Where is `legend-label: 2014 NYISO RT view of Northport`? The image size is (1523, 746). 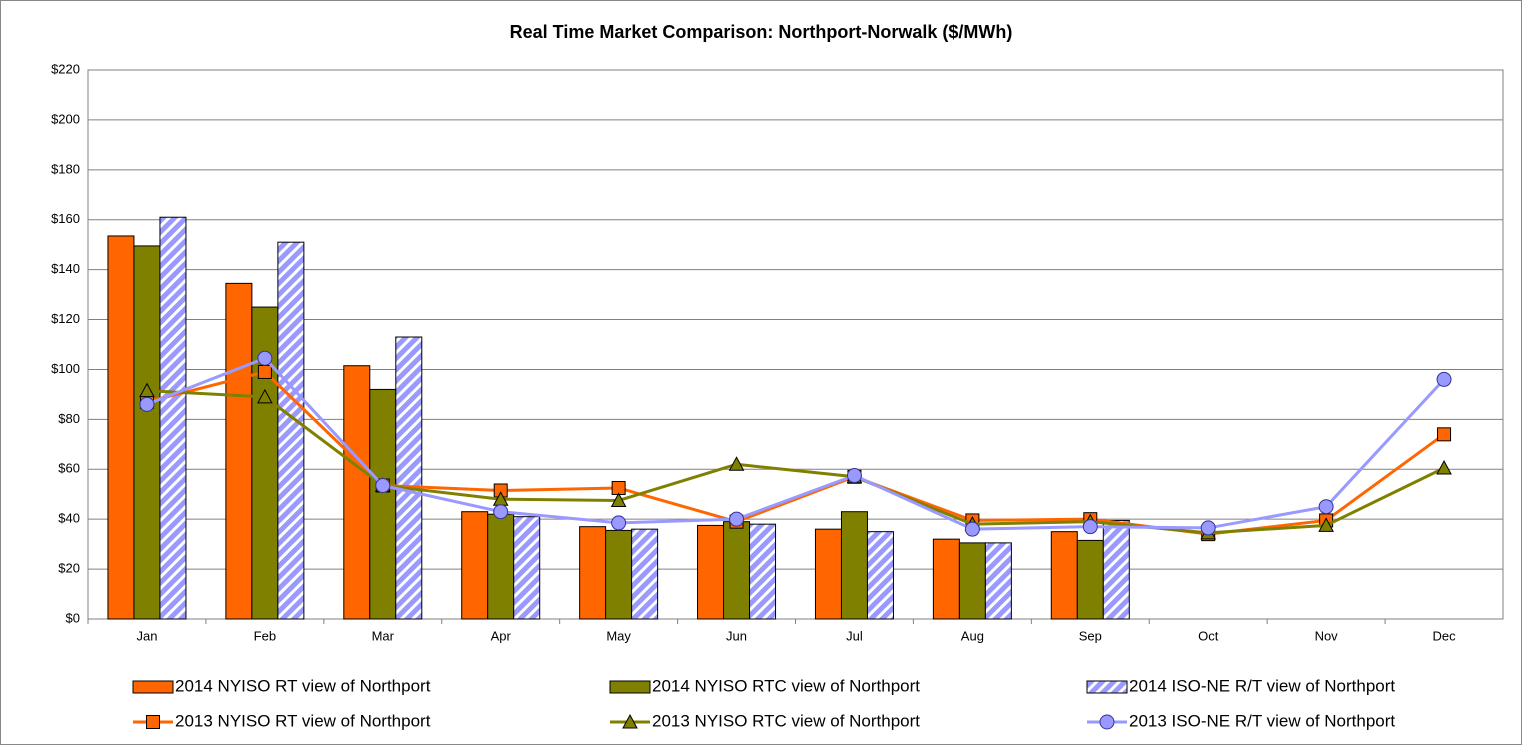
legend-label: 2014 NYISO RT view of Northport is located at coordinates (303, 685).